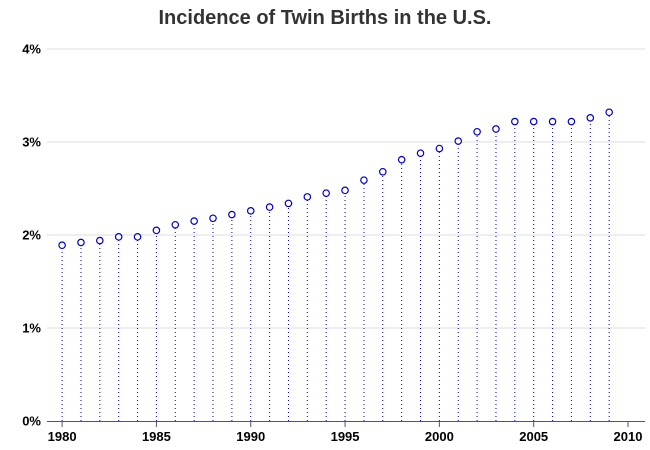 The width and height of the screenshot is (650, 450). Describe the element at coordinates (533, 436) in the screenshot. I see `x-tick-label: 2005` at that location.